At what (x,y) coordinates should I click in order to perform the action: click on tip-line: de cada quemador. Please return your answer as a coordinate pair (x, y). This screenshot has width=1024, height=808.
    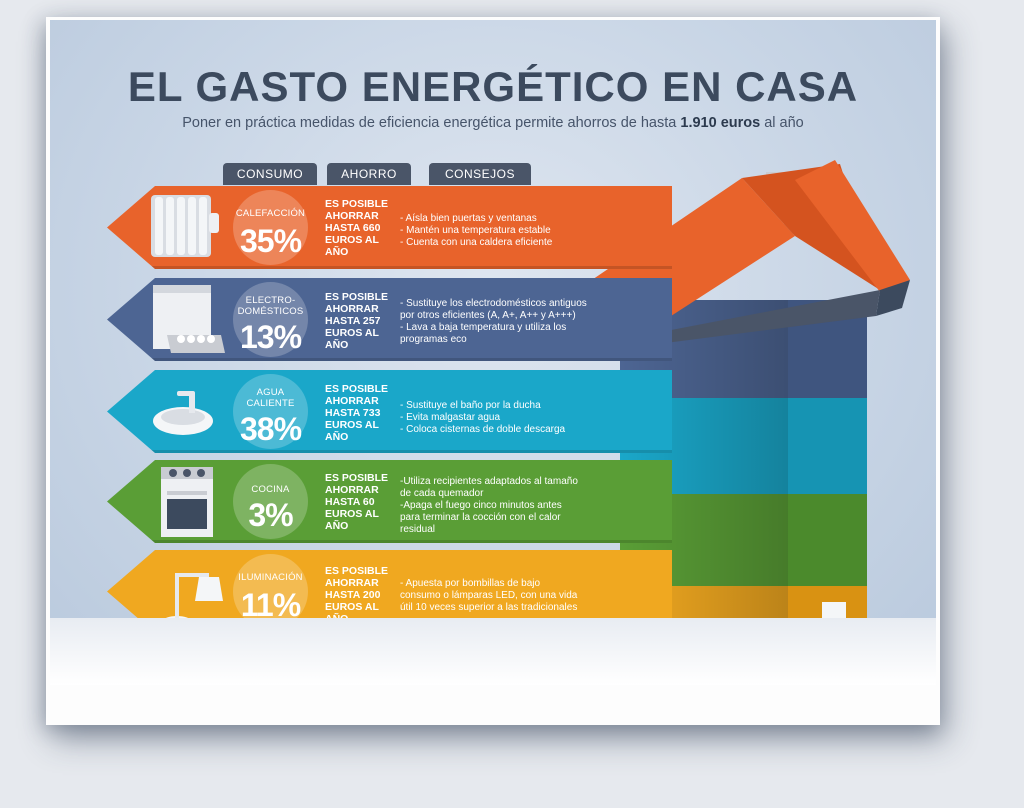
    Looking at the image, I should click on (442, 493).